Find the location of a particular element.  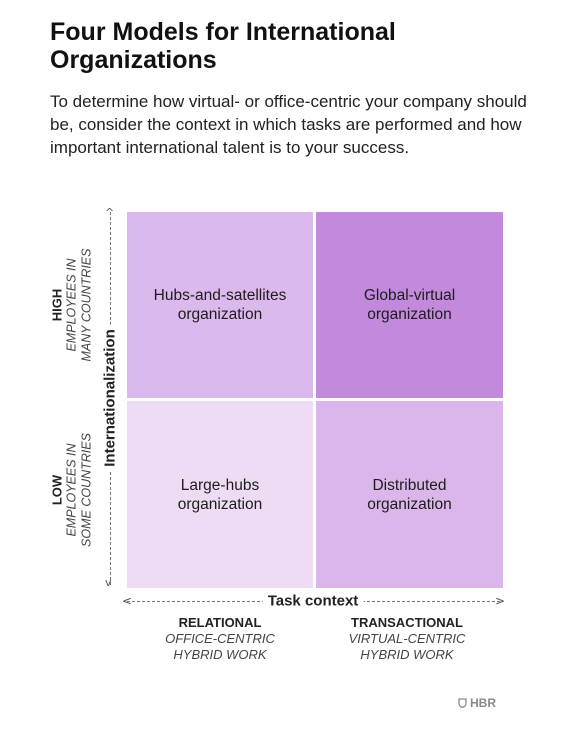

quadrant-bottom-right: Distributed organization is located at coordinates (409, 494).